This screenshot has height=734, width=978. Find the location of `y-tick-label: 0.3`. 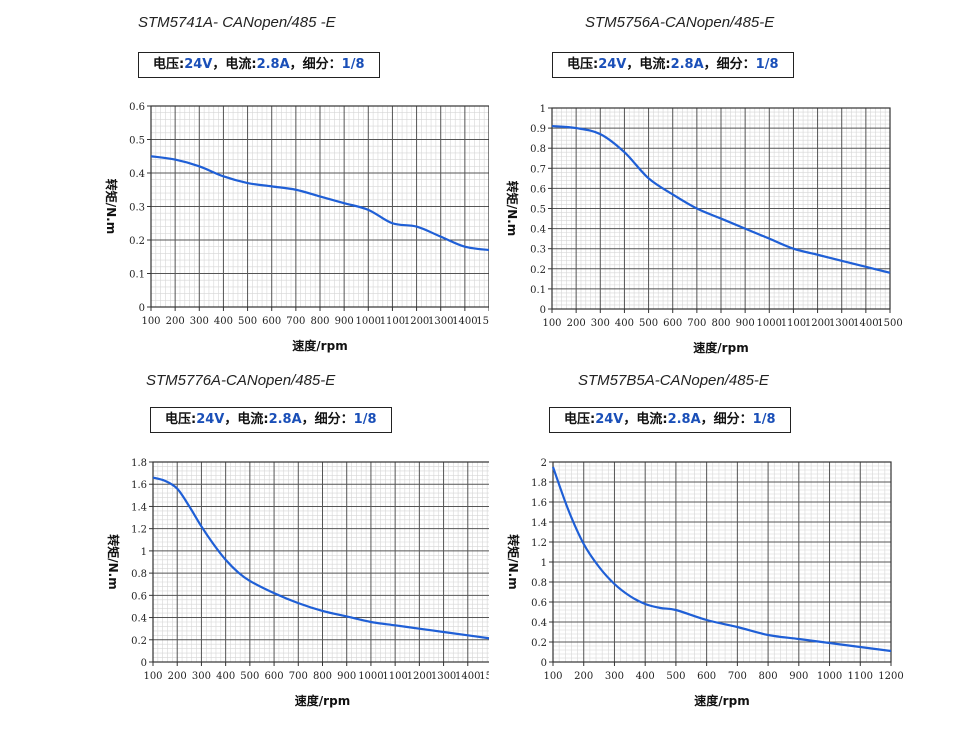

y-tick-label: 0.3 is located at coordinates (137, 208).